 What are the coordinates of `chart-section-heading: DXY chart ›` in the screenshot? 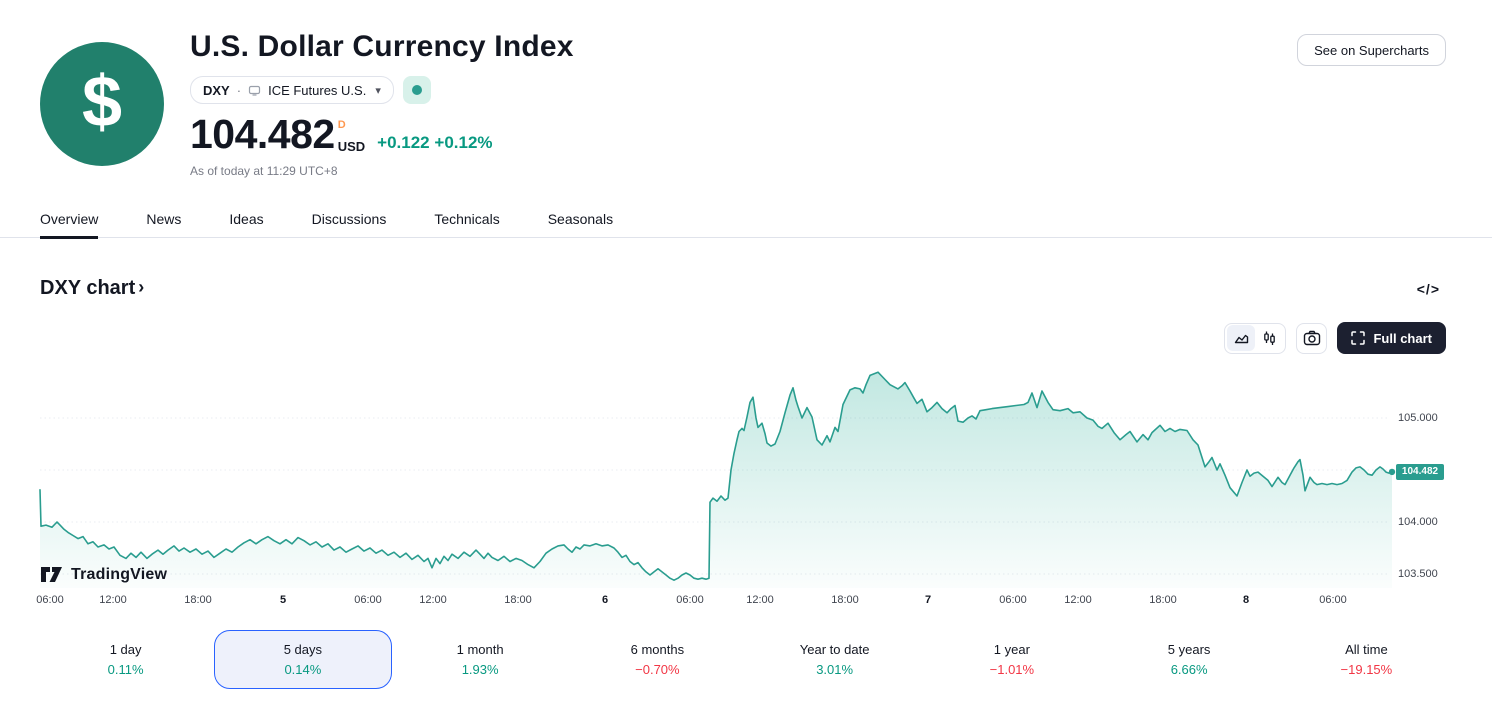 It's located at (92, 288).